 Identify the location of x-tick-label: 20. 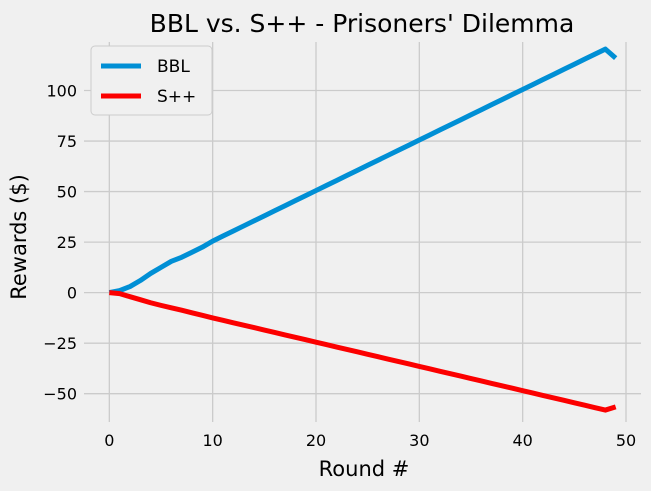
(316, 440).